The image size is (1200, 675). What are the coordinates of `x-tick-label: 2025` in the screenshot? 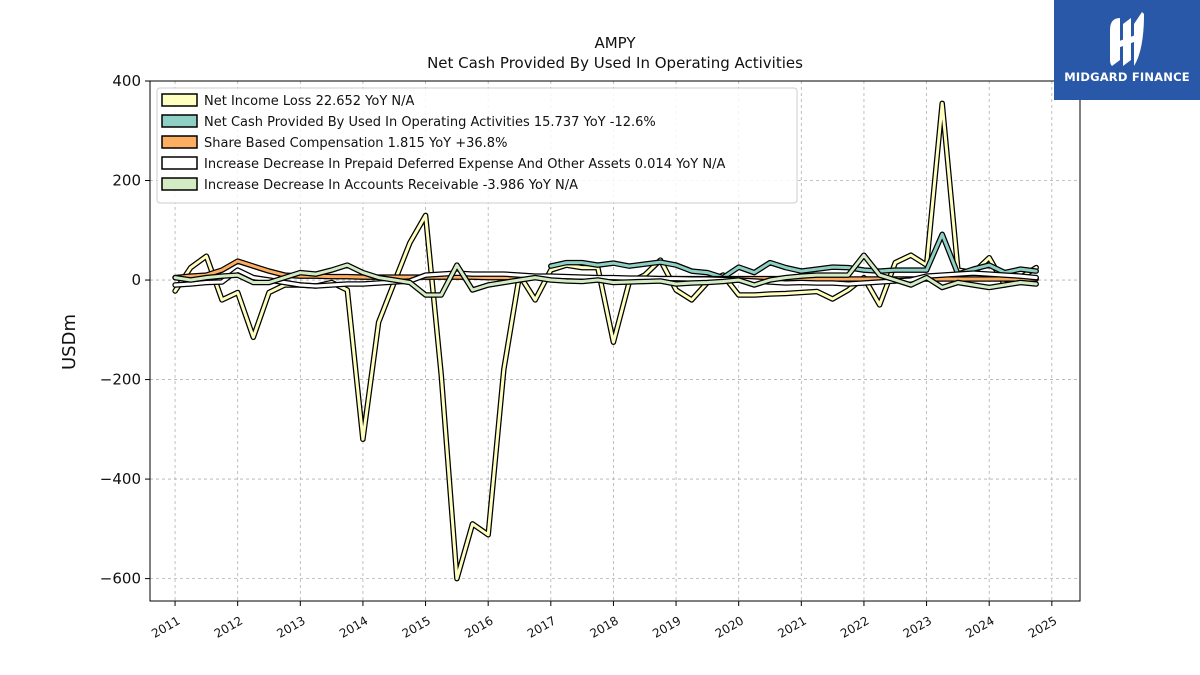 It's located at (1042, 626).